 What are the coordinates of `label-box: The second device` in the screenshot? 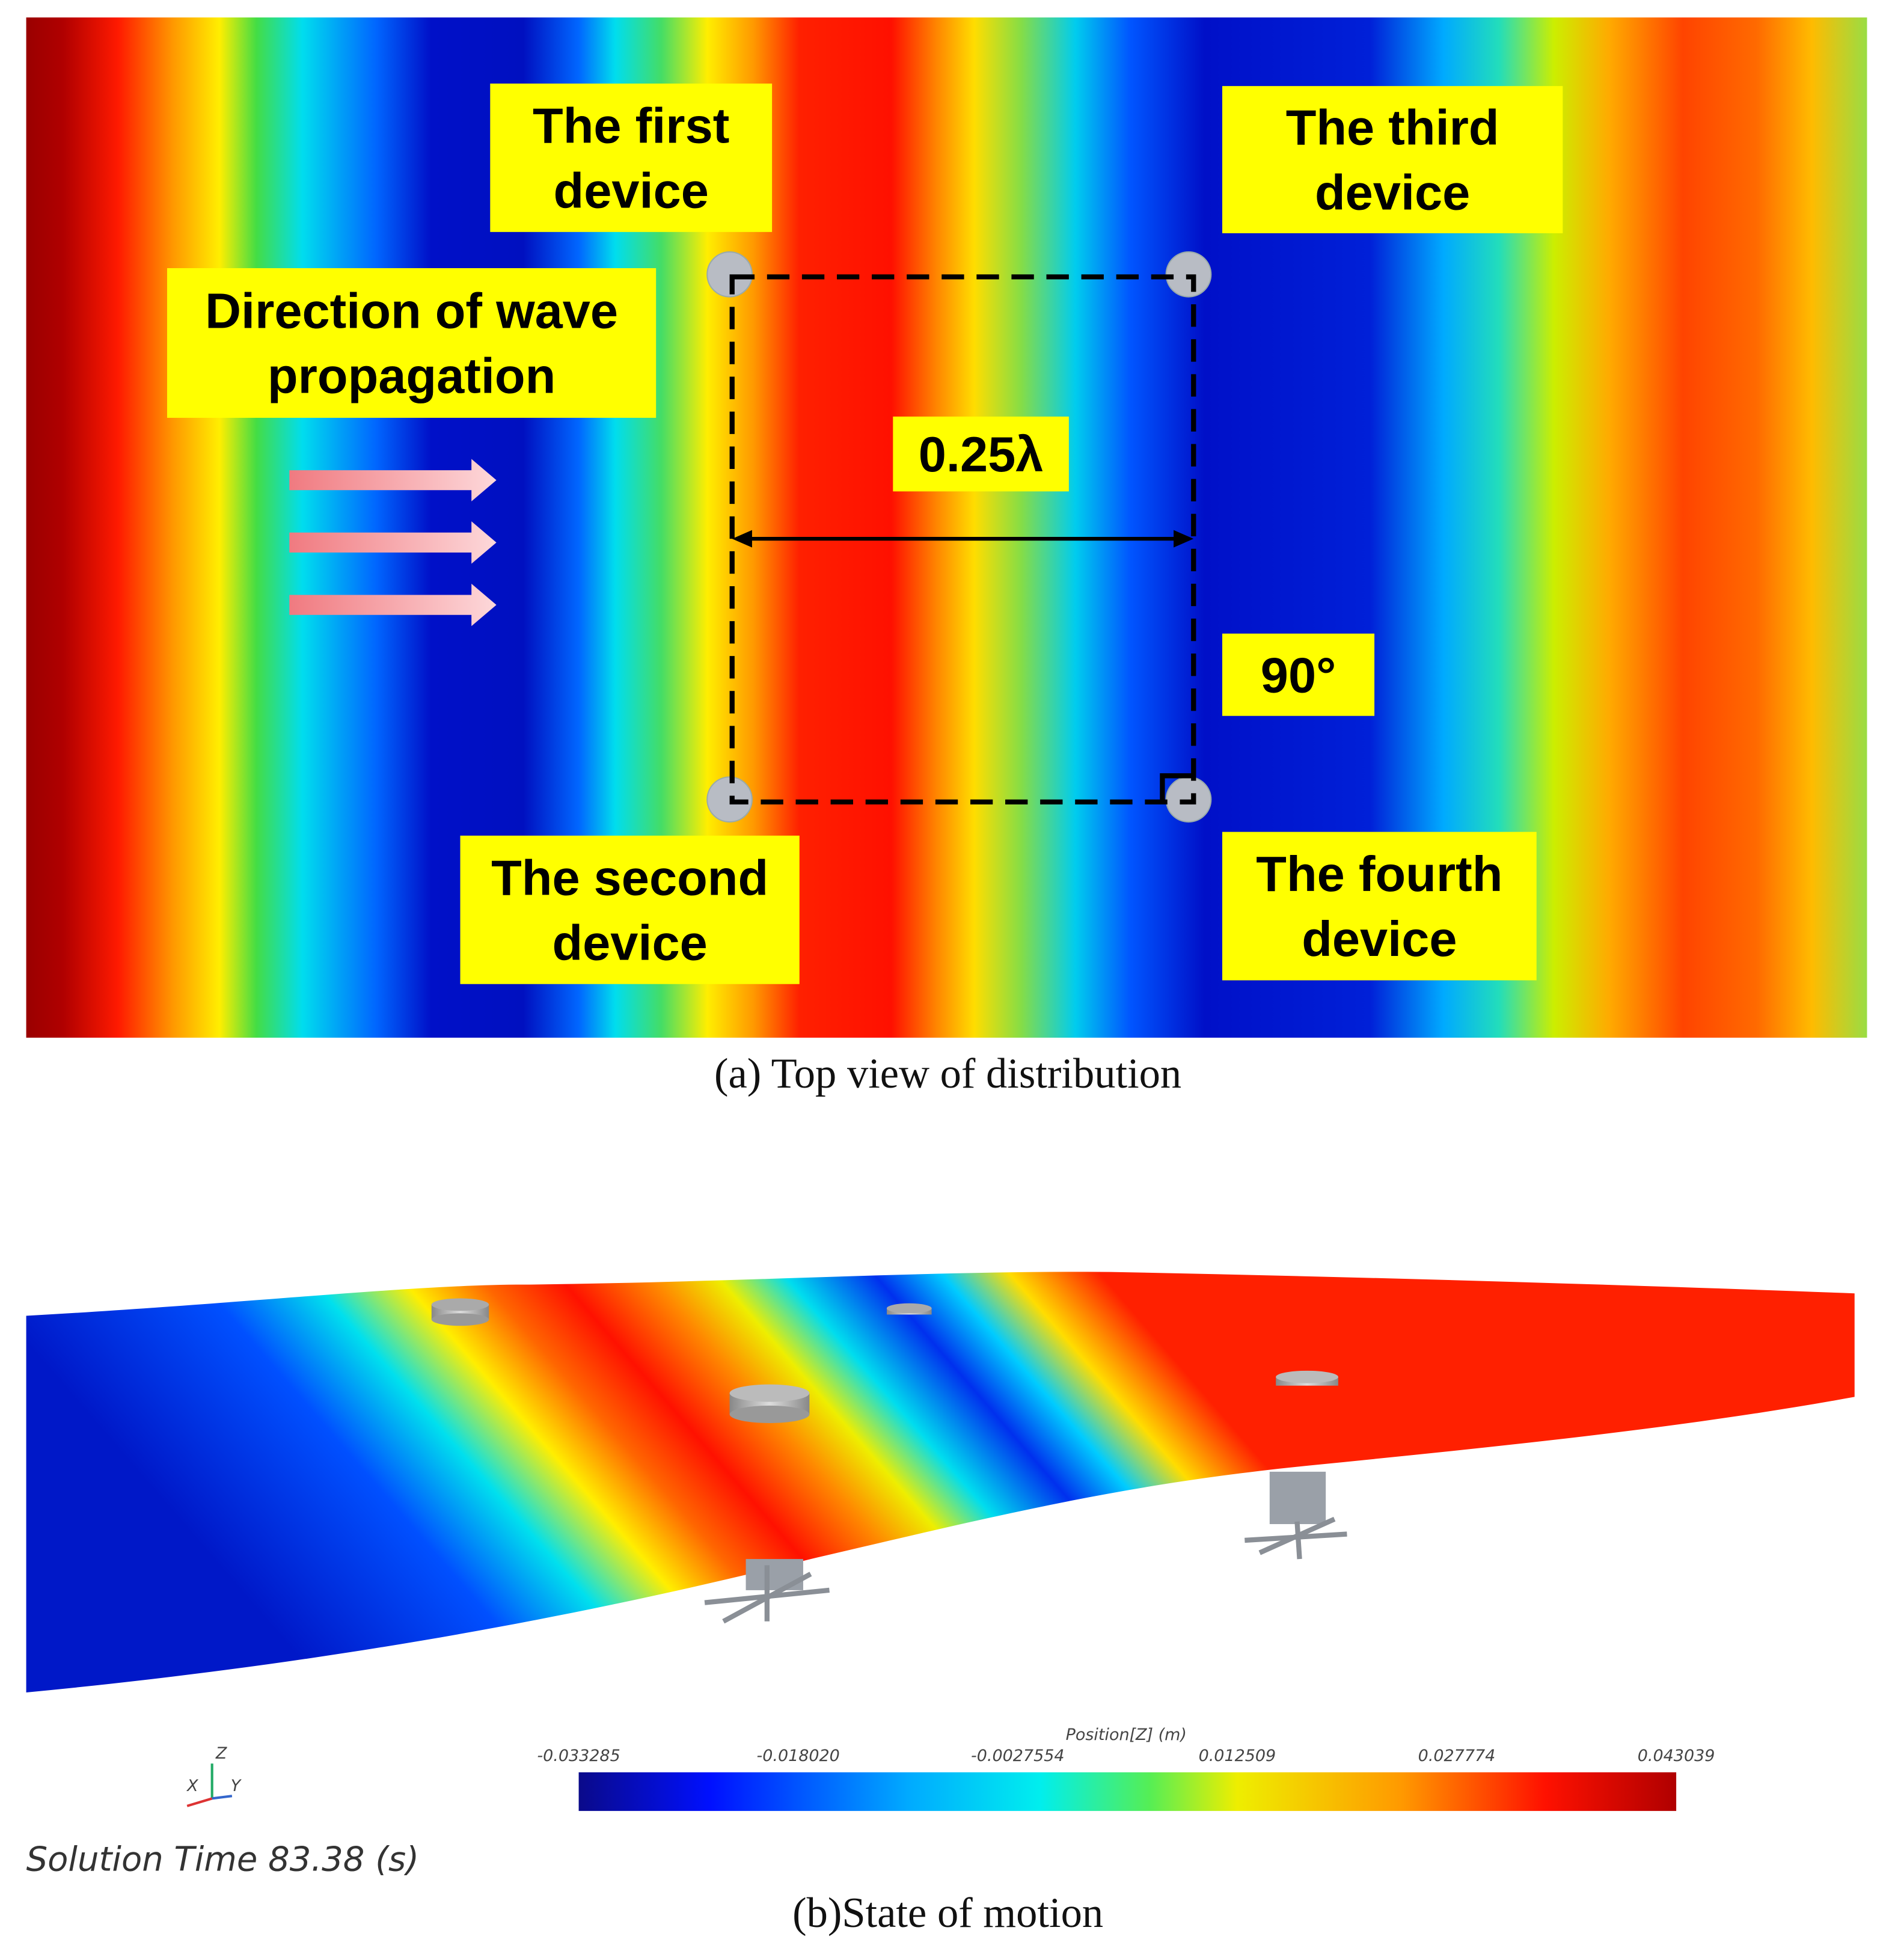 It's located at (630, 909).